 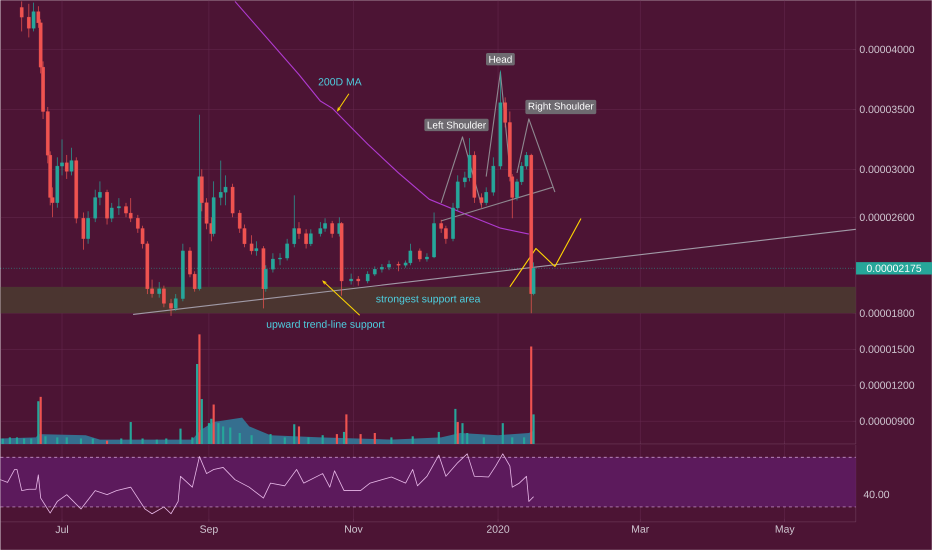 I want to click on y-tick-label: 0.00001500, so click(x=887, y=349).